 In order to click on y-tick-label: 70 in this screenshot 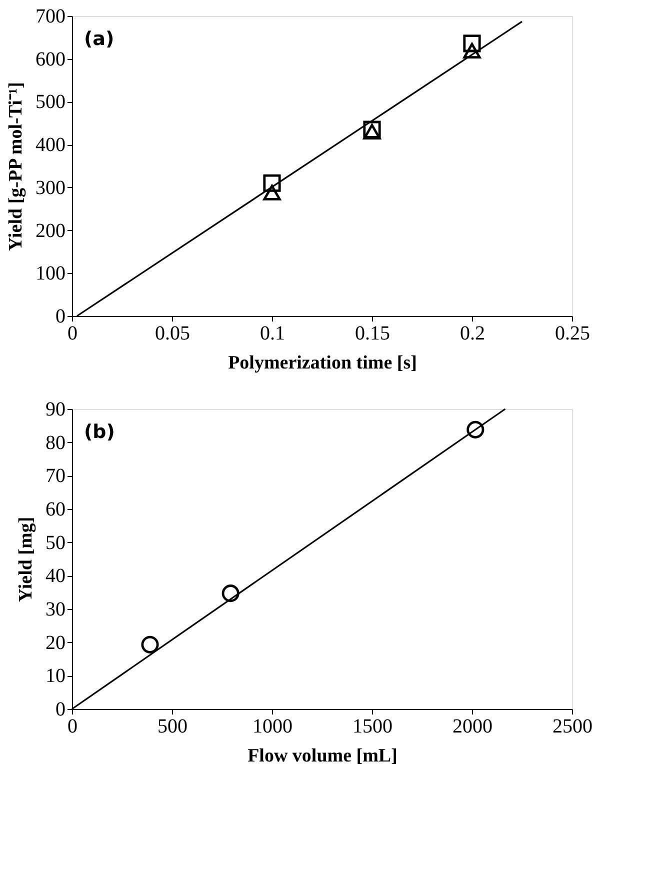, I will do `click(56, 476)`.